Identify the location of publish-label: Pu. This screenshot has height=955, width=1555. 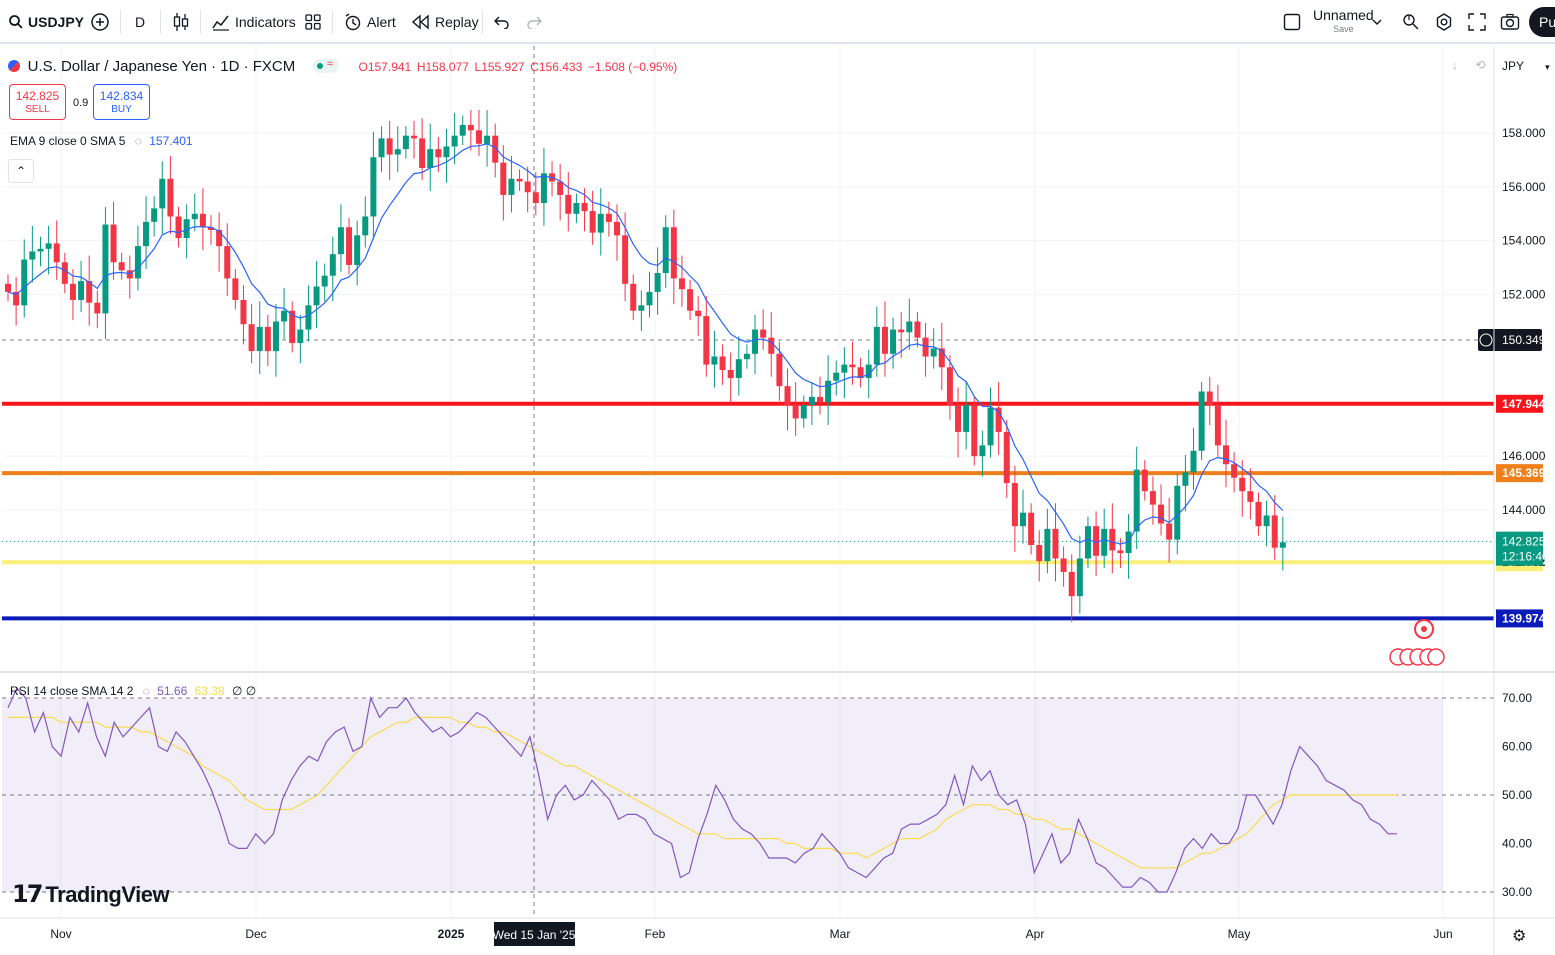
(1547, 22).